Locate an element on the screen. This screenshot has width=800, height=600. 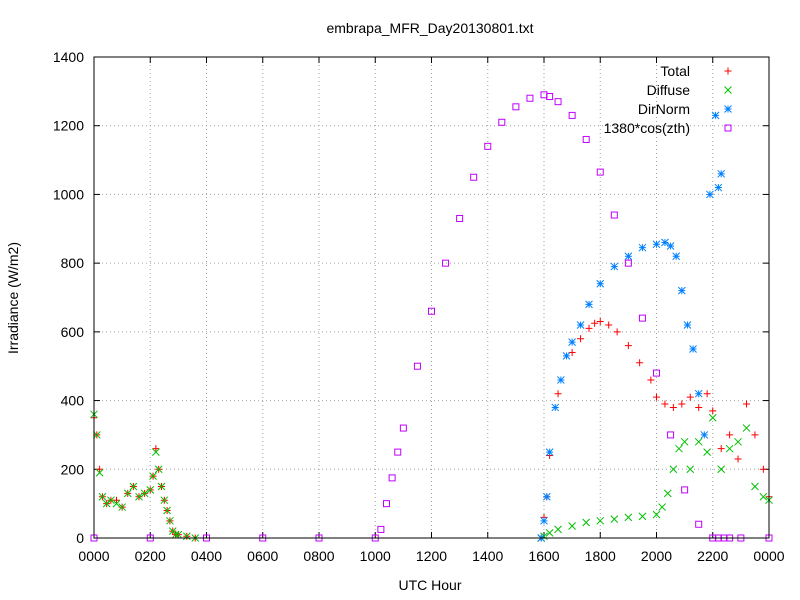
y-tick-label: 1000 is located at coordinates (68, 194).